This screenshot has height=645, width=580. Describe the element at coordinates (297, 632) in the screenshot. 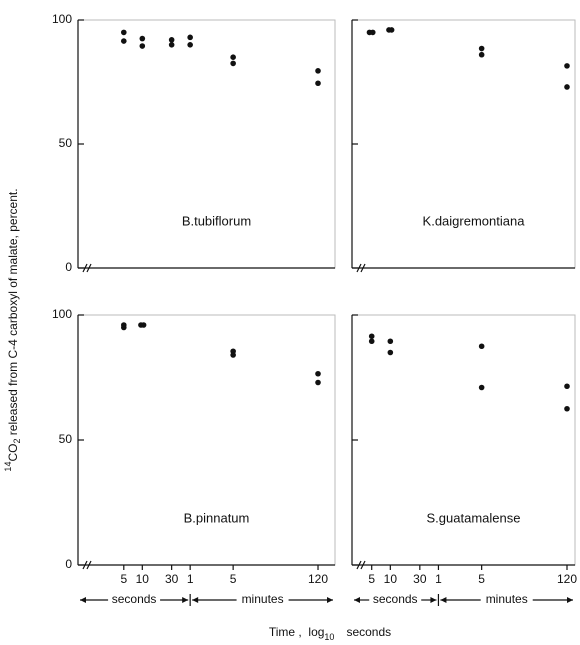

I see `x-main: Time , log` at that location.